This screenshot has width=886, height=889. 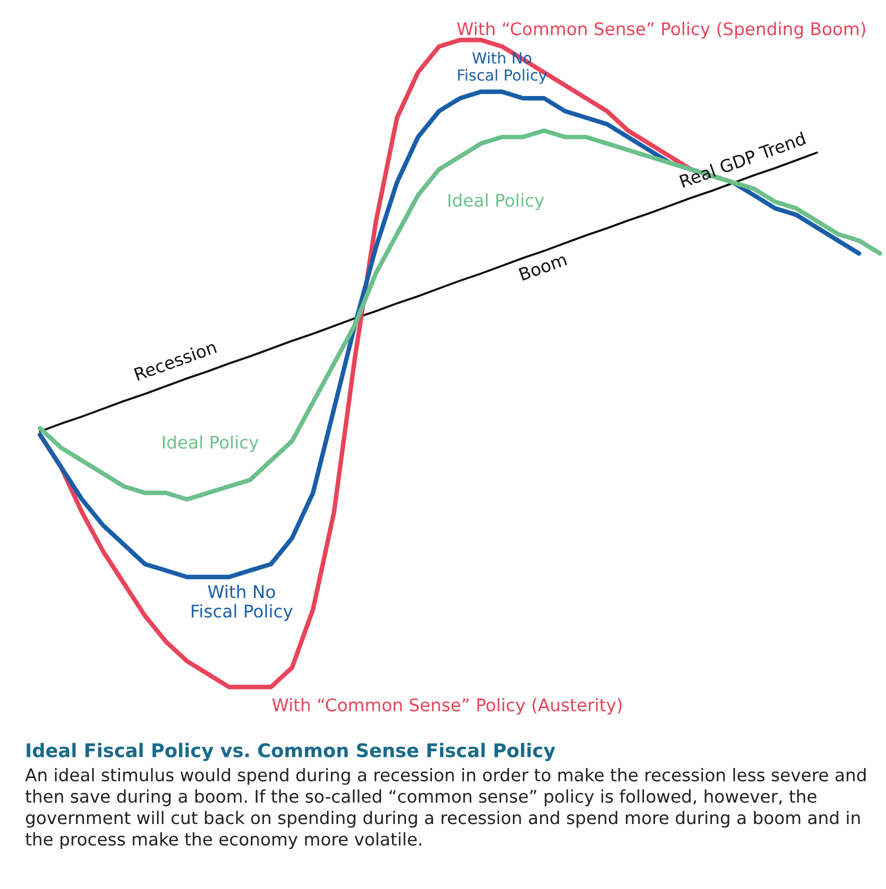 I want to click on annotation: Ideal Policy, so click(x=210, y=443).